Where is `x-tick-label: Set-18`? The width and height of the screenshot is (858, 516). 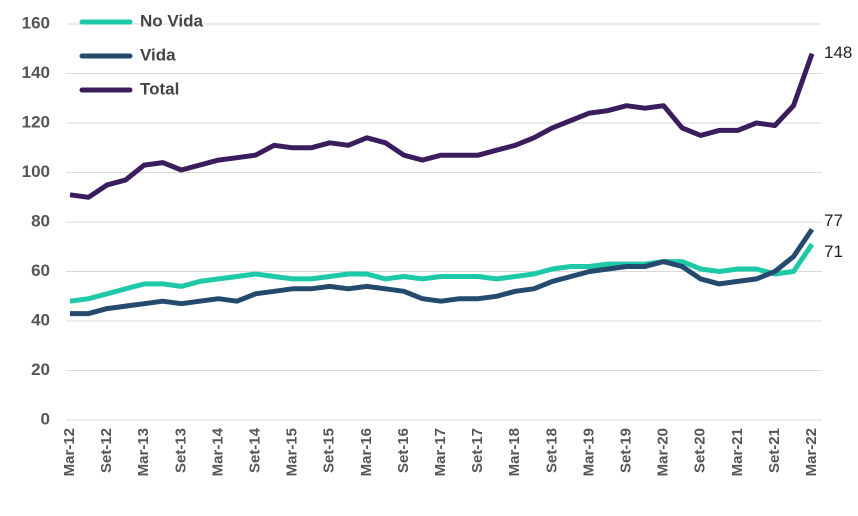
x-tick-label: Set-18 is located at coordinates (551, 450).